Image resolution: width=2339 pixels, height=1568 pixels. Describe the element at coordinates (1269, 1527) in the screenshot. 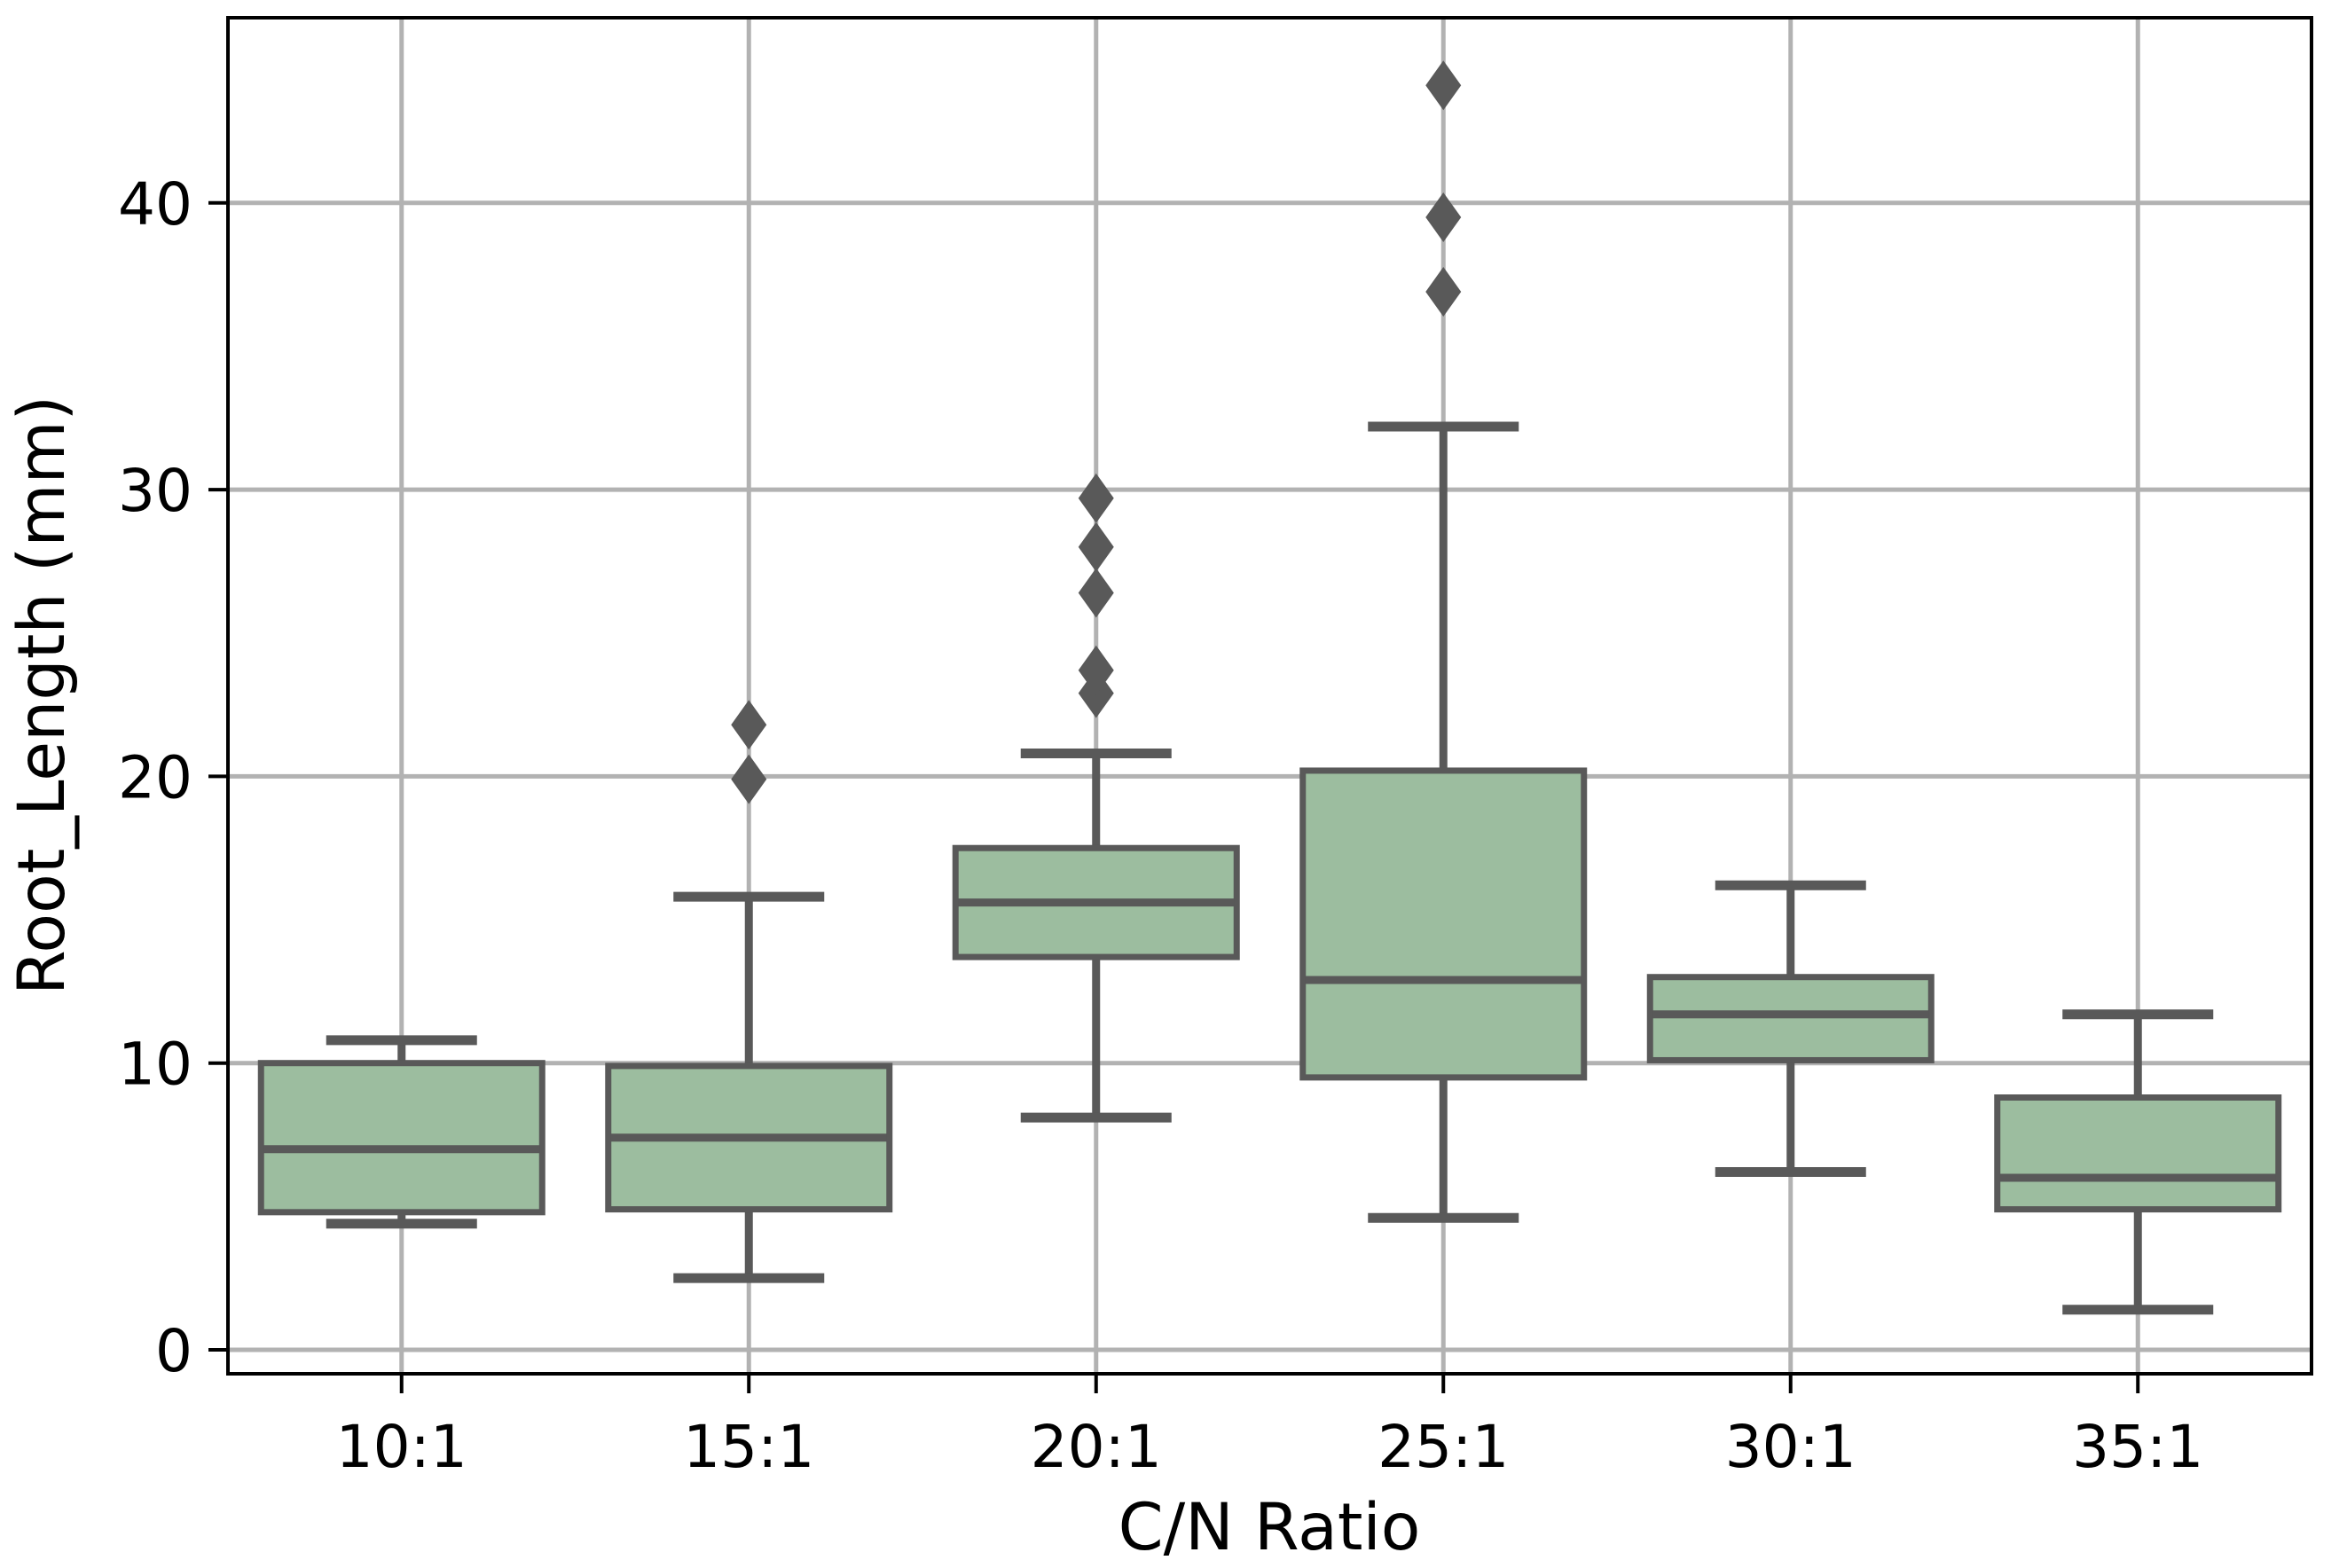

I see `x-axis-label: C/N Ratio` at that location.